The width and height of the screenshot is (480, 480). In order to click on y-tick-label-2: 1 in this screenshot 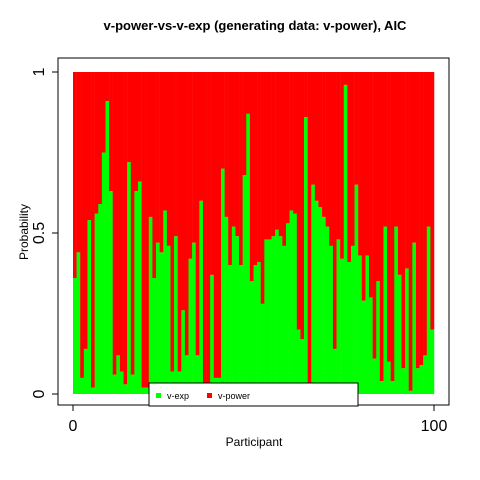, I will do `click(39, 71)`.